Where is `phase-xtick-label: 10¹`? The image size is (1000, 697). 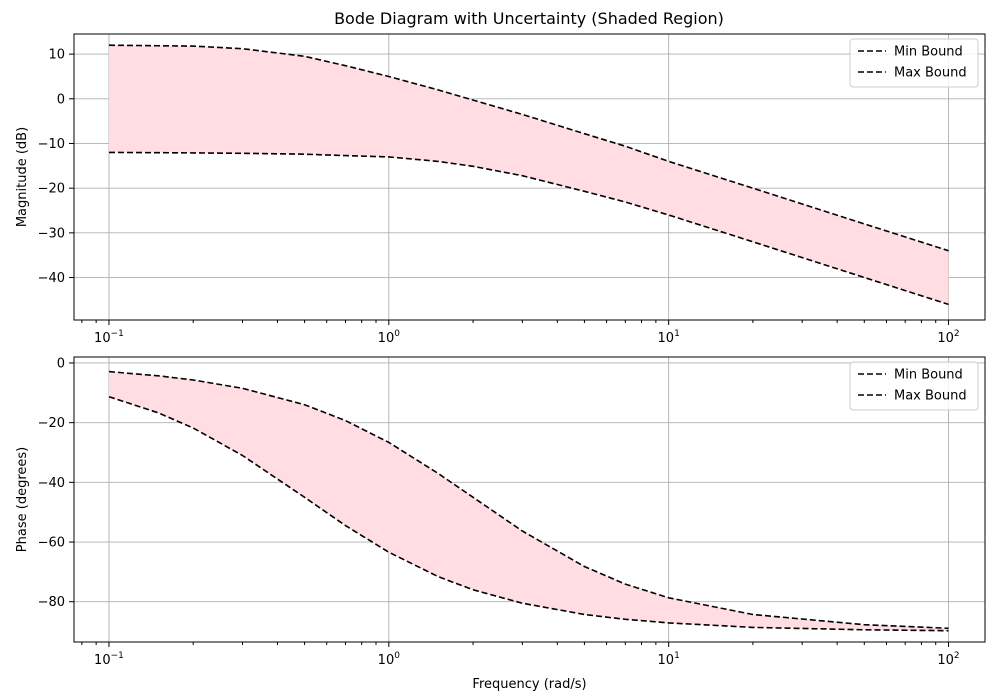
phase-xtick-label: 10¹ is located at coordinates (669, 659).